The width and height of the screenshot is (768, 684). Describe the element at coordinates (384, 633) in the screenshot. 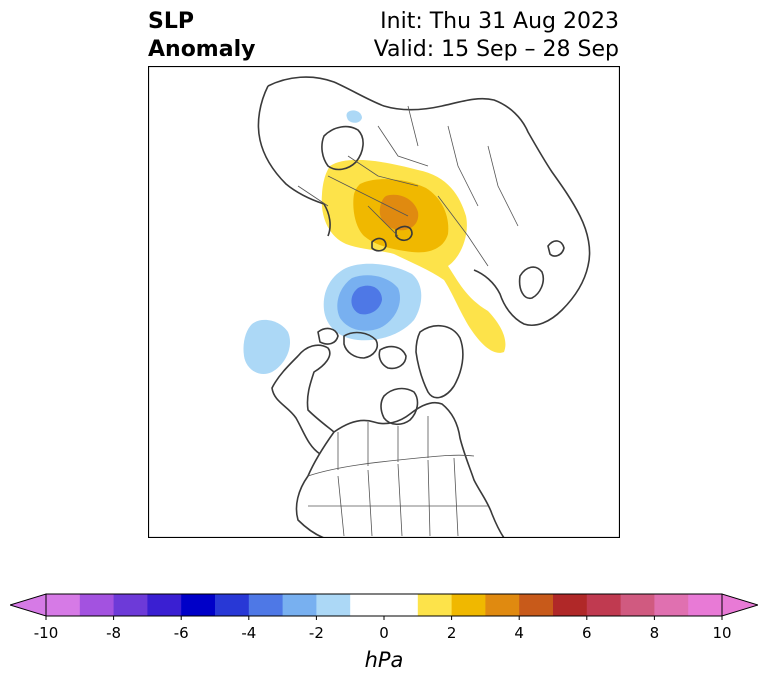

I see `colorbar-tick-label: 0` at that location.